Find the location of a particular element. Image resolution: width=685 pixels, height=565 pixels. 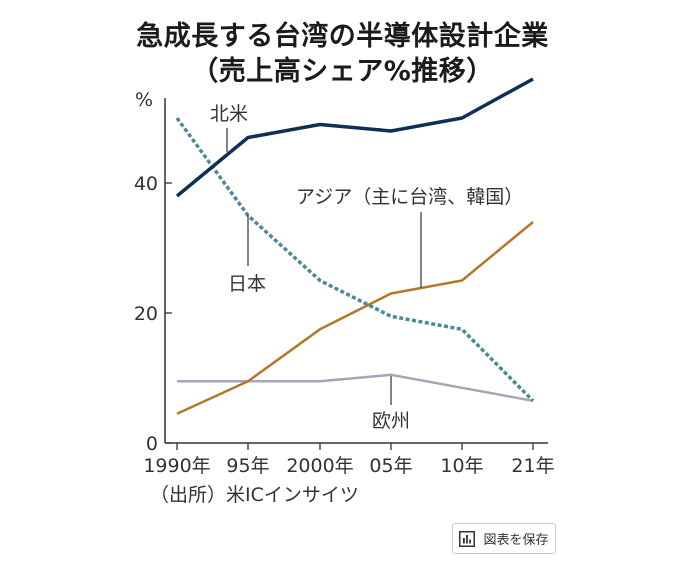

y-unit-label: % is located at coordinates (144, 100).